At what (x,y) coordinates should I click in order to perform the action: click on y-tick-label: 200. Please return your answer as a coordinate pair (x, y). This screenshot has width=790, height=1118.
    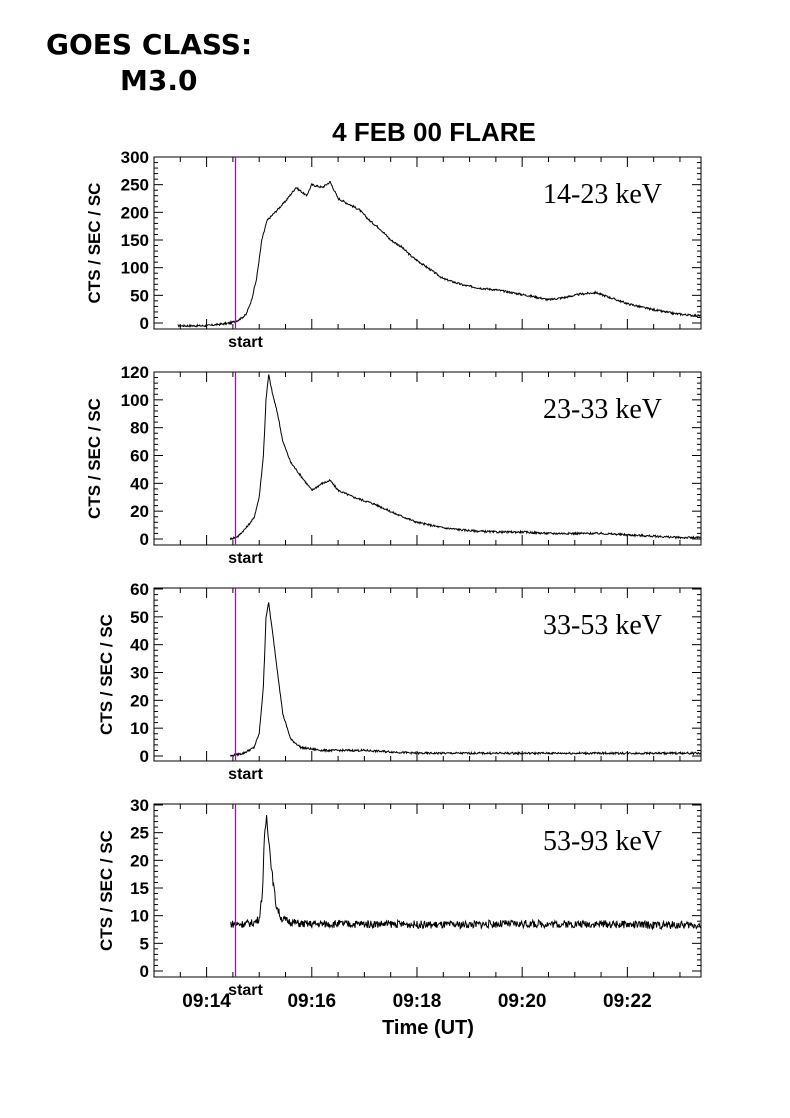
    Looking at the image, I should click on (135, 212).